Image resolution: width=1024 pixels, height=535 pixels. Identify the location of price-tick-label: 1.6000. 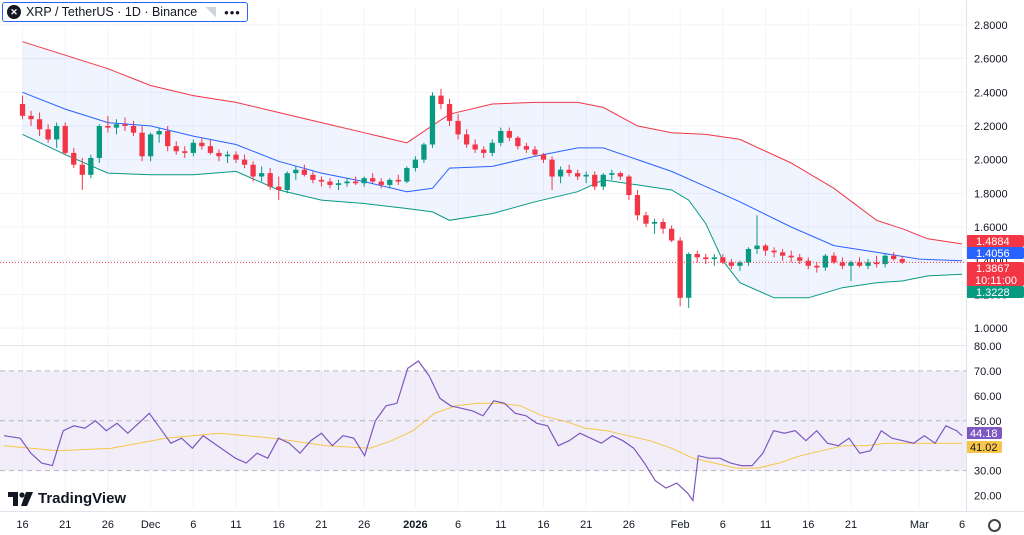
(991, 228).